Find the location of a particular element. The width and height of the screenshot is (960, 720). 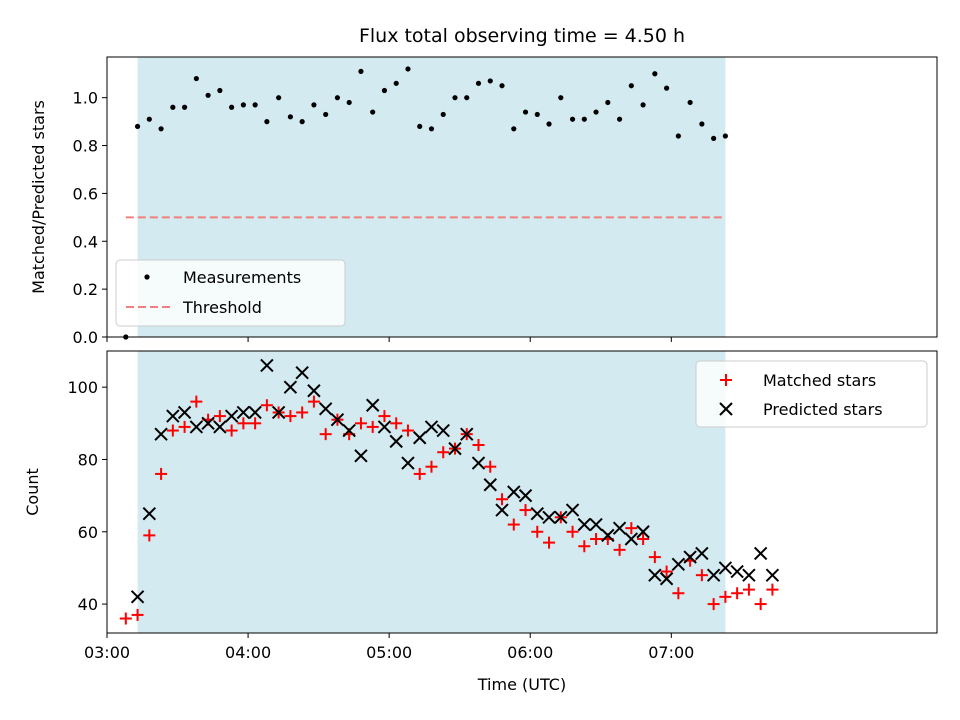

top-y-axis-label: Matched/Predicted stars is located at coordinates (38, 197).